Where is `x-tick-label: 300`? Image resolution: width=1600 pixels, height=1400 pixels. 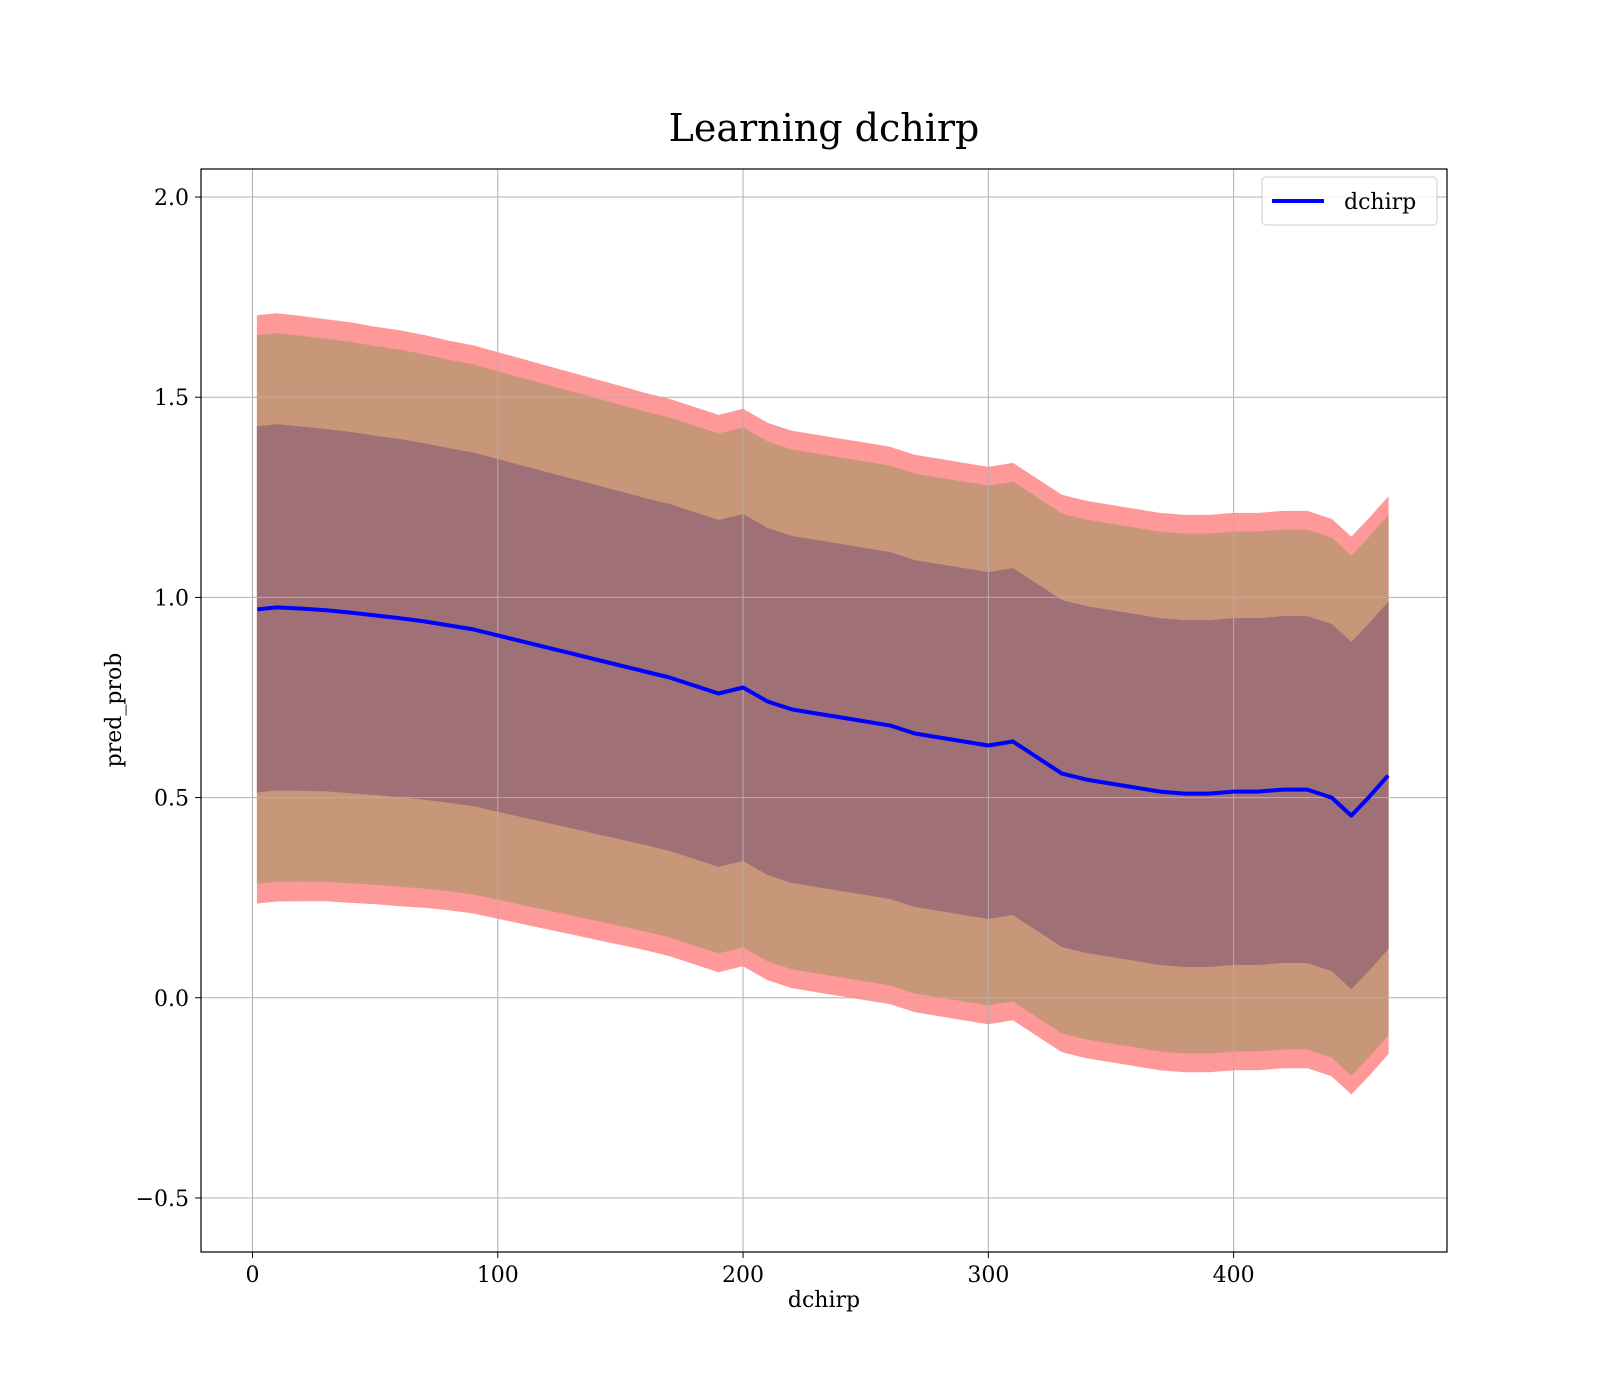 x-tick-label: 300 is located at coordinates (988, 1275).